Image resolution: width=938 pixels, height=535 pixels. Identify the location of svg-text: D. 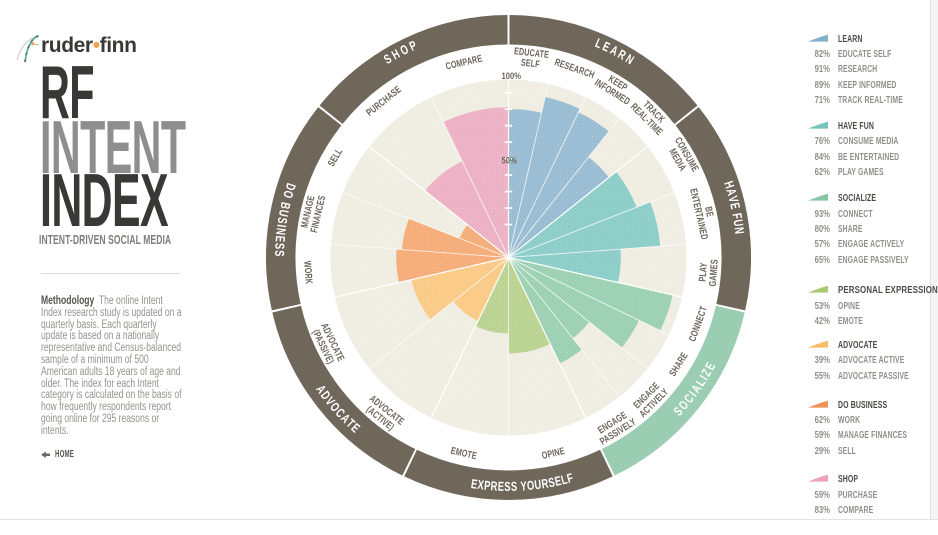
(289, 186).